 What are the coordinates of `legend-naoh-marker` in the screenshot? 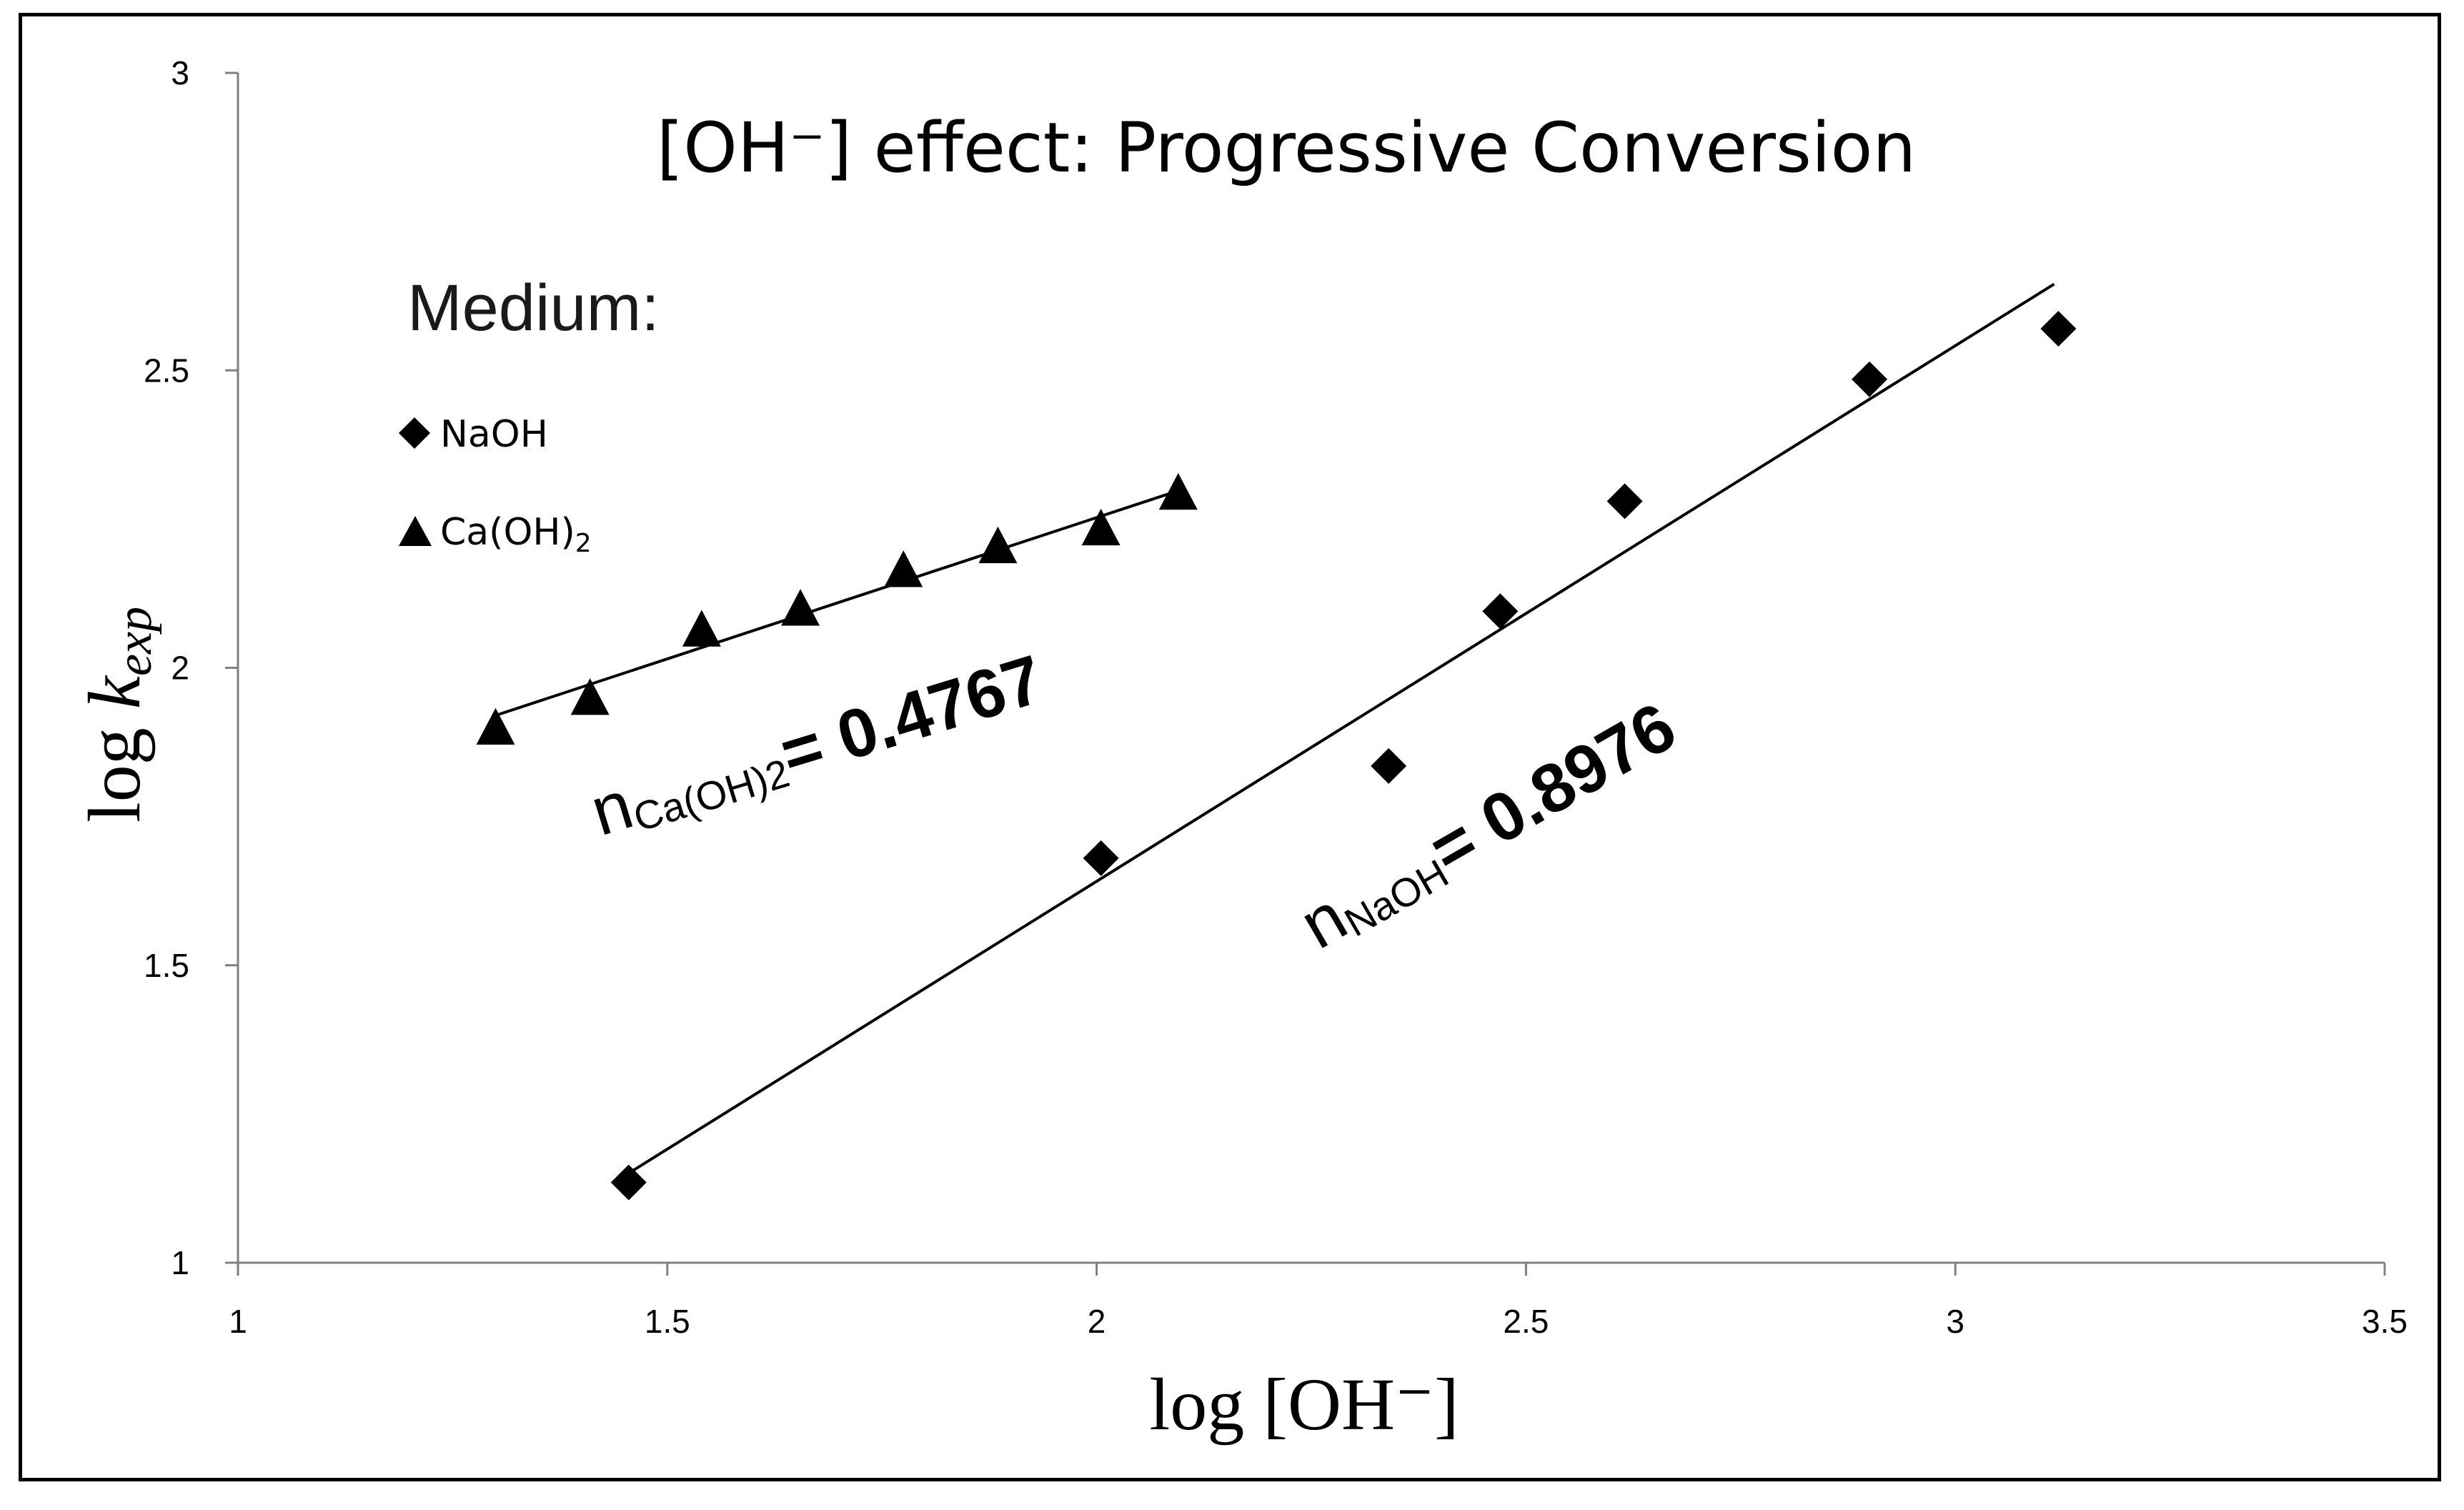 It's located at (415, 433).